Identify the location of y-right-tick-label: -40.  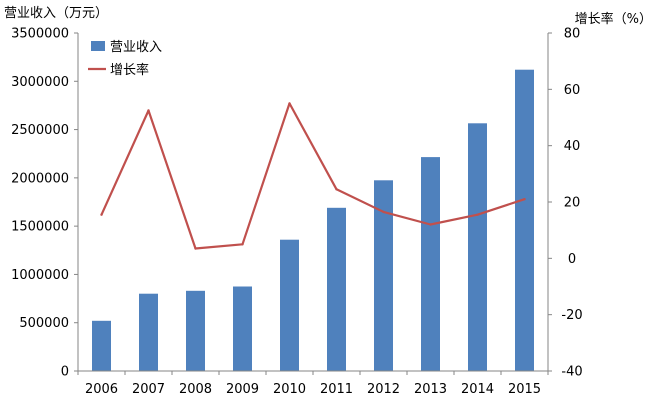
(571, 372).